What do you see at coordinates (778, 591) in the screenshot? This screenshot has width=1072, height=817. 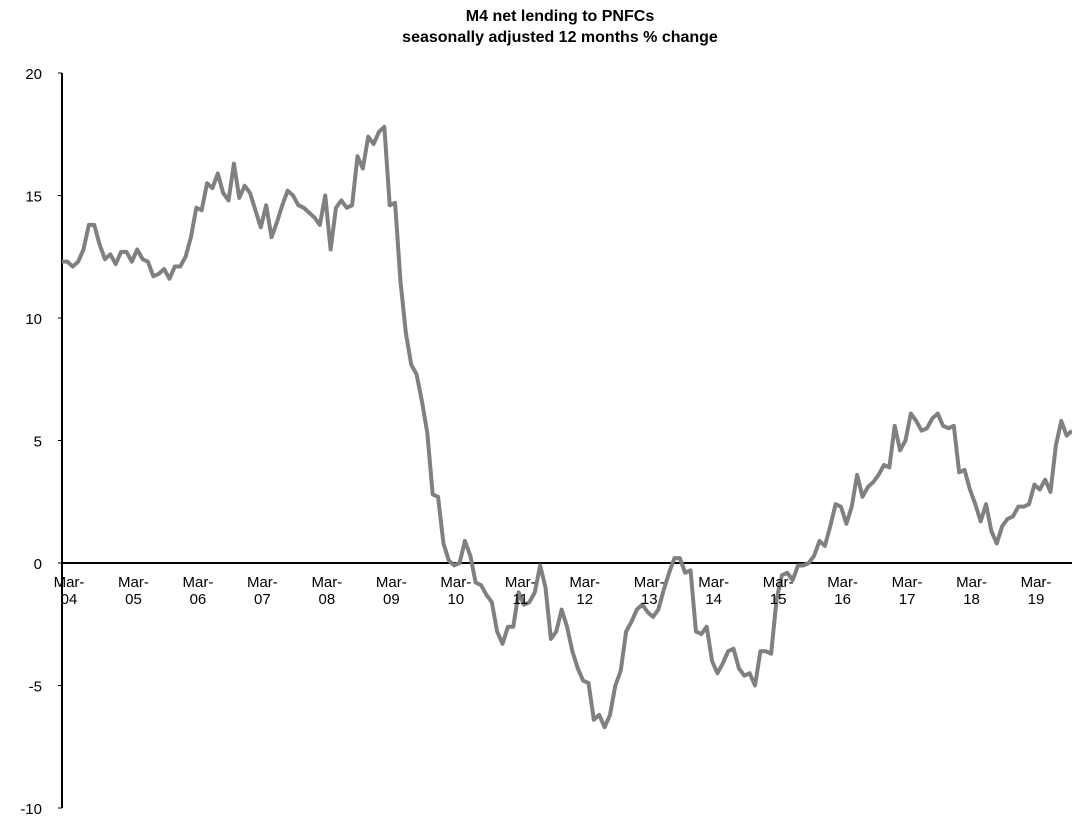 I see `x-tick-label: Mar-15` at bounding box center [778, 591].